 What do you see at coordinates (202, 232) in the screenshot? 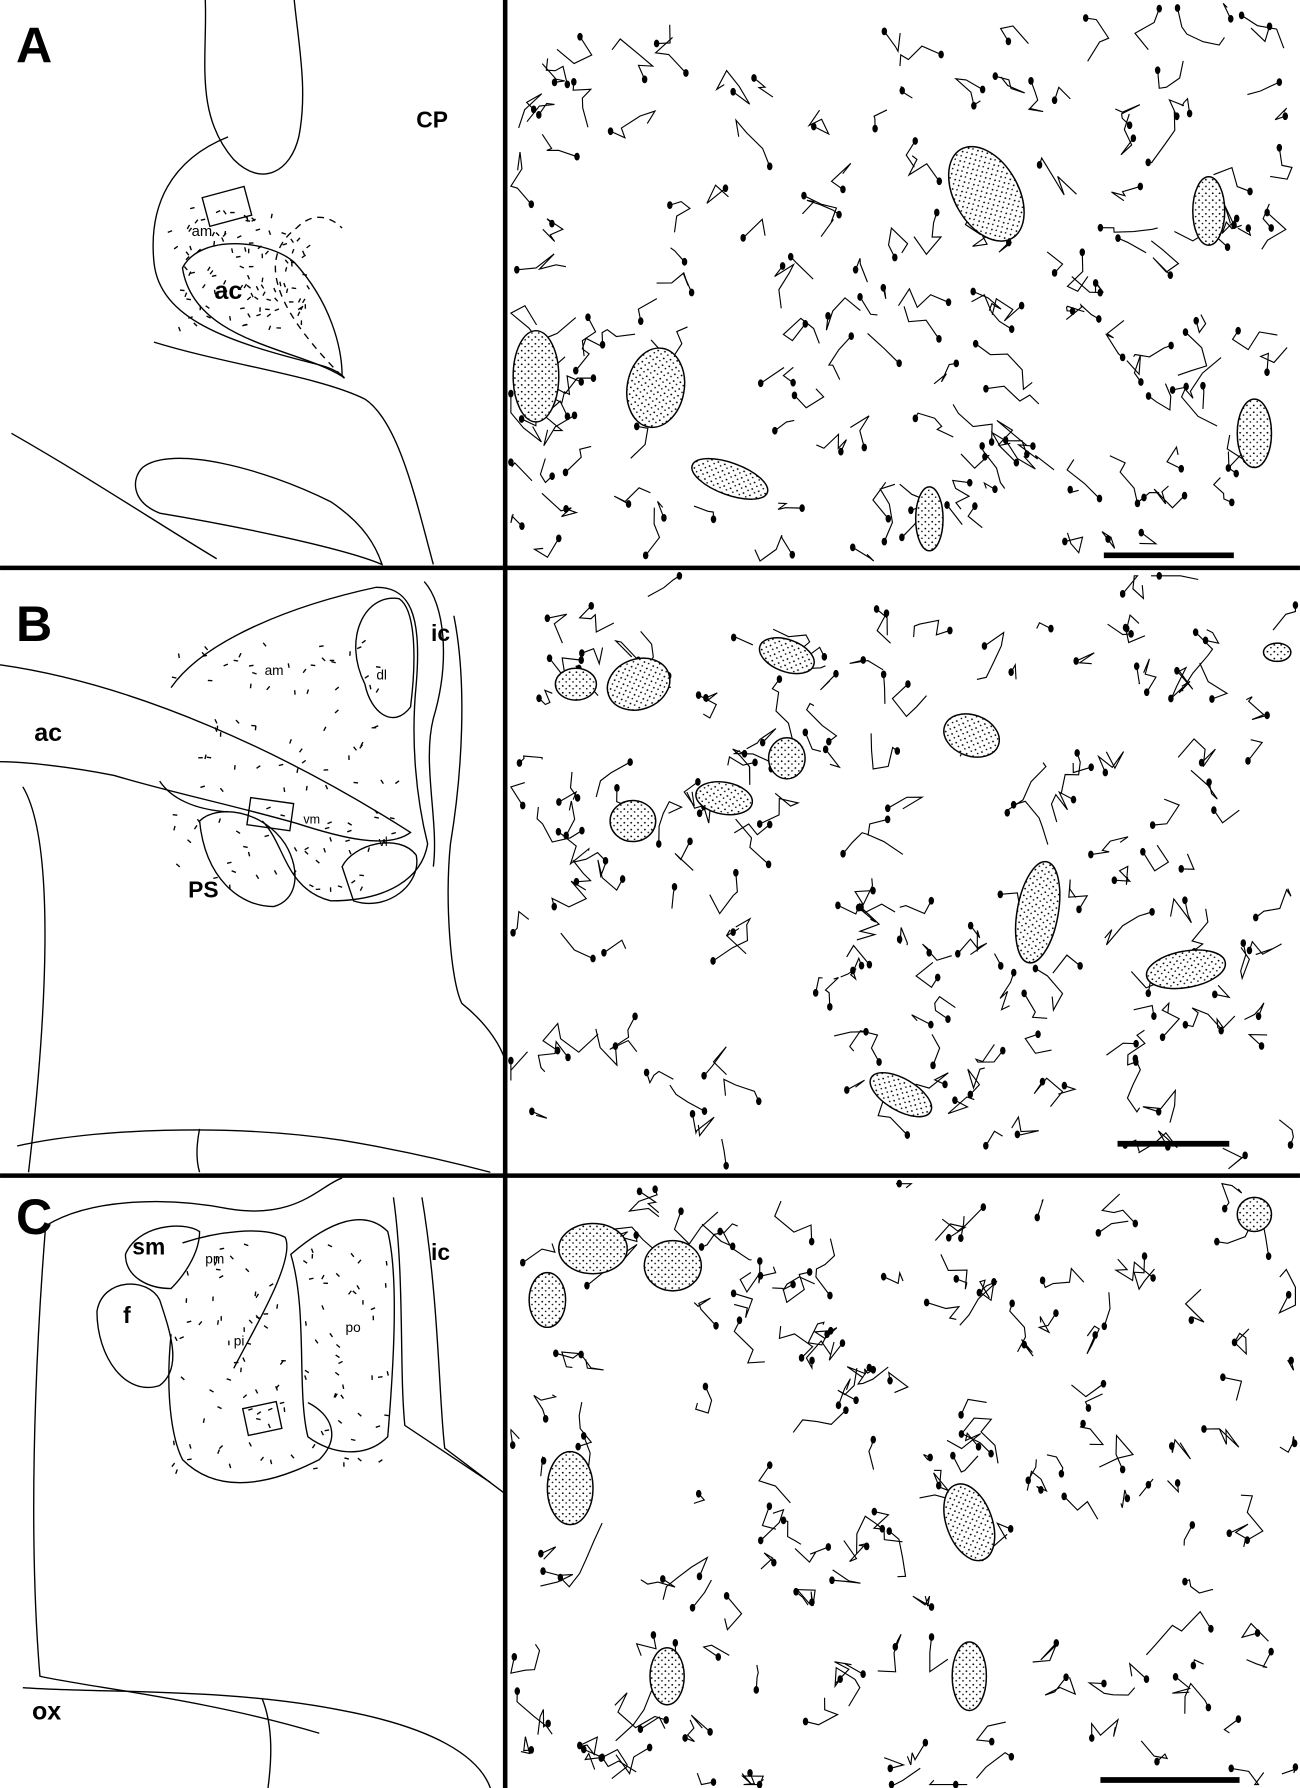
I see `region-label: am` at bounding box center [202, 232].